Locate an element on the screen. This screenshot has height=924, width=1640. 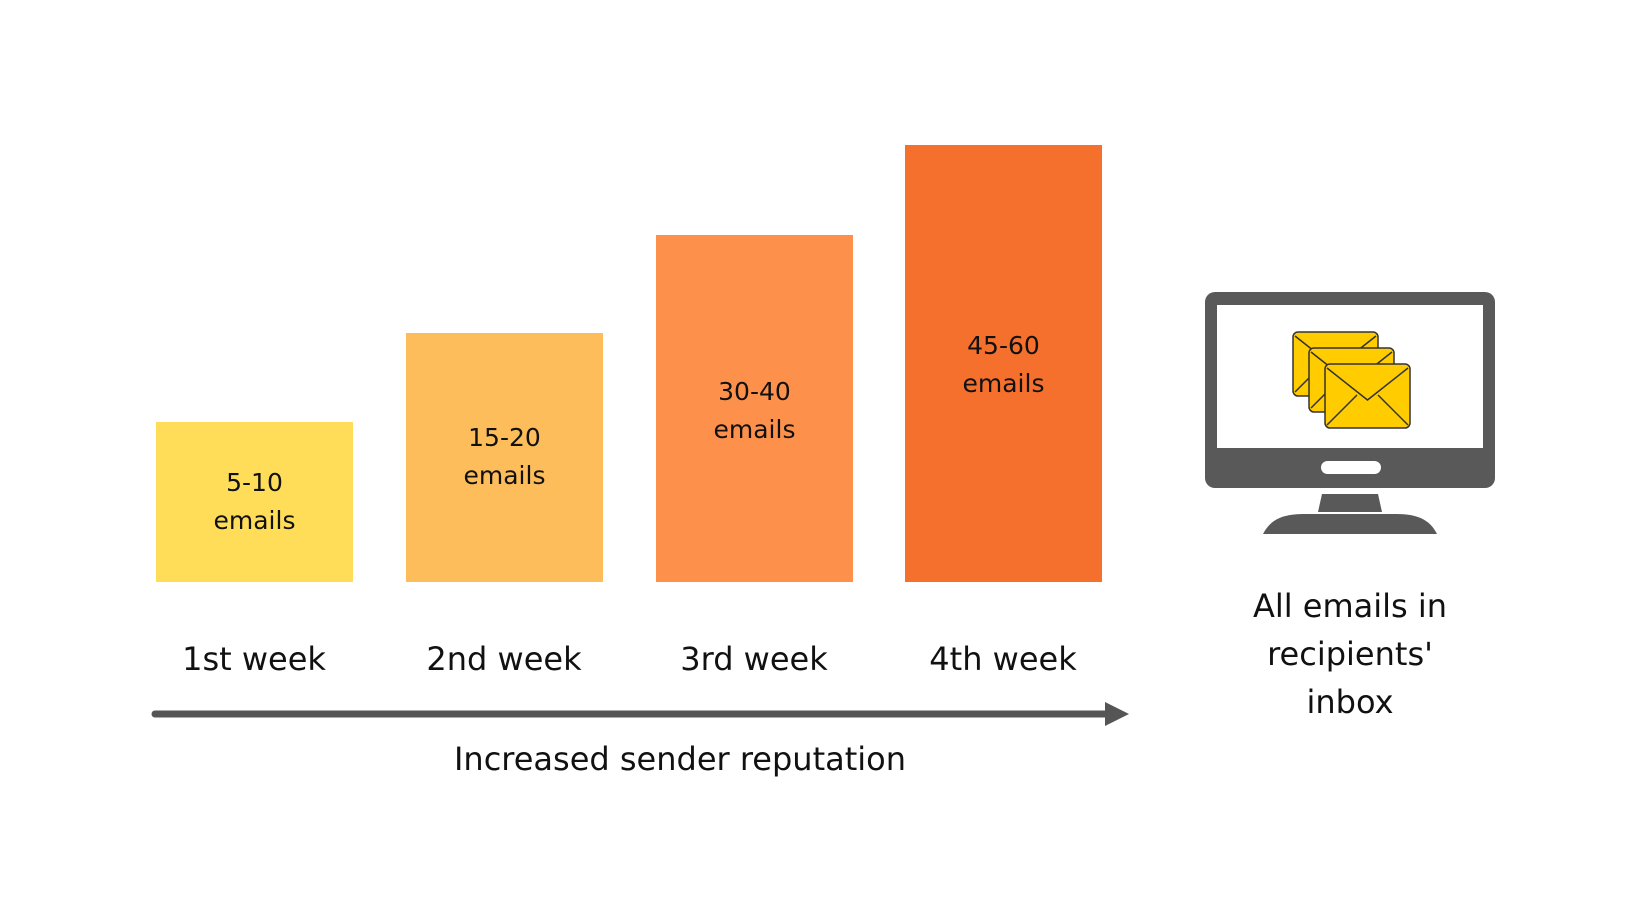
arrow-head is located at coordinates (1117, 714).